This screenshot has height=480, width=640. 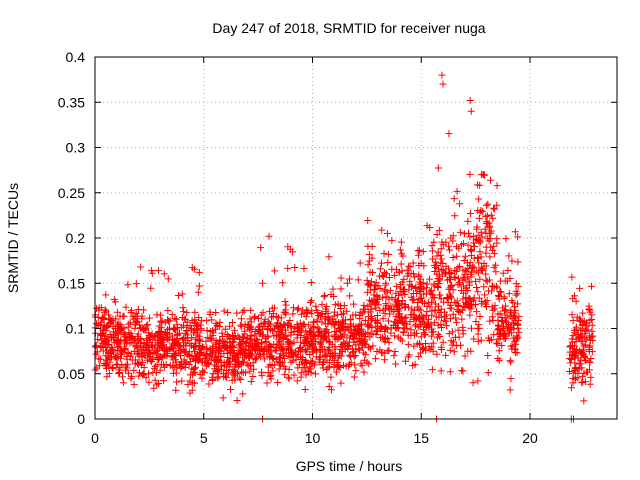 What do you see at coordinates (81, 419) in the screenshot?
I see `y-tick-label: 0` at bounding box center [81, 419].